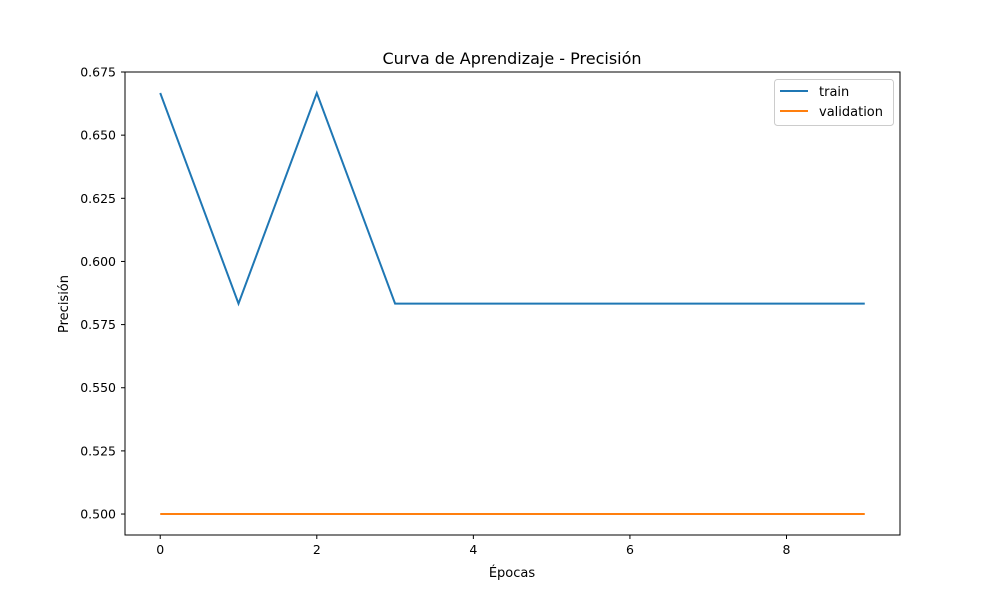 The image size is (1000, 600). Describe the element at coordinates (98, 514) in the screenshot. I see `y-tick-label: 0.500` at that location.